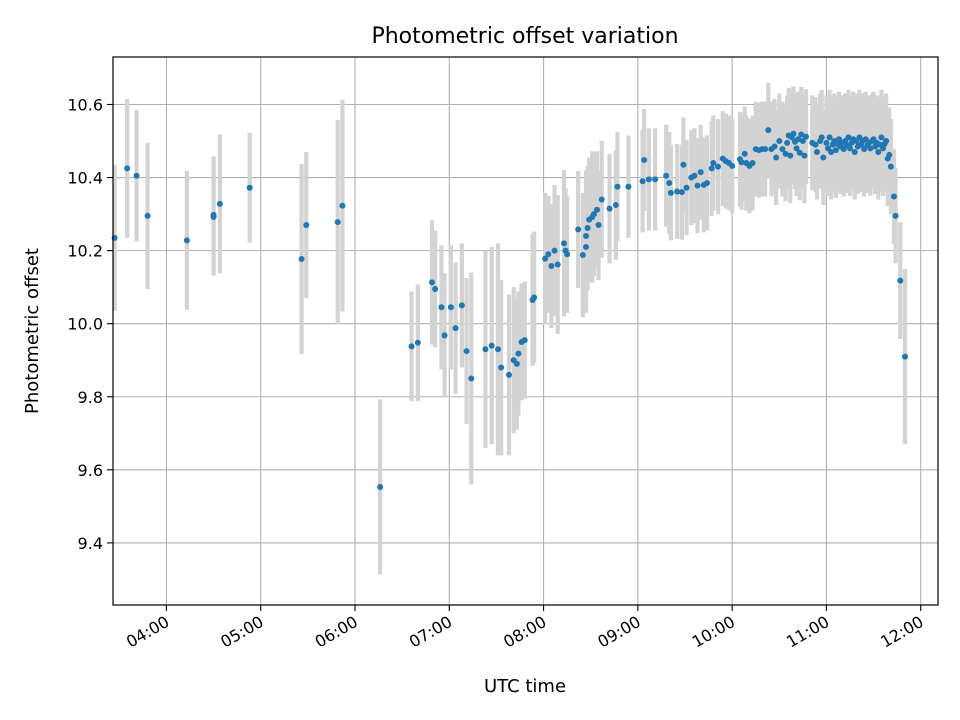 Image resolution: width=960 pixels, height=720 pixels. I want to click on chart-title: Photometric offset variation, so click(524, 36).